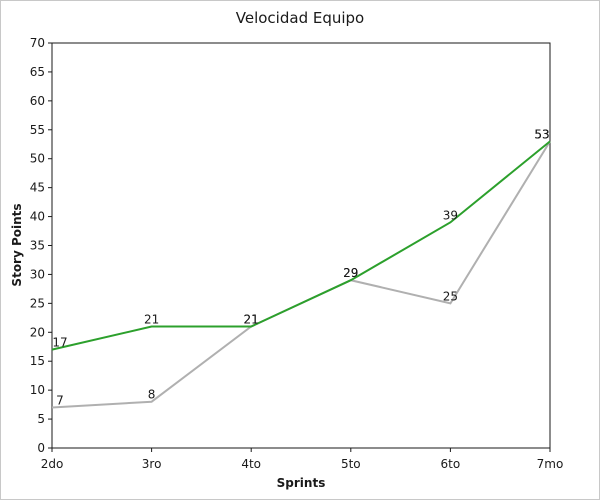 This screenshot has width=600, height=500. I want to click on x-tick-label: 6to, so click(451, 464).